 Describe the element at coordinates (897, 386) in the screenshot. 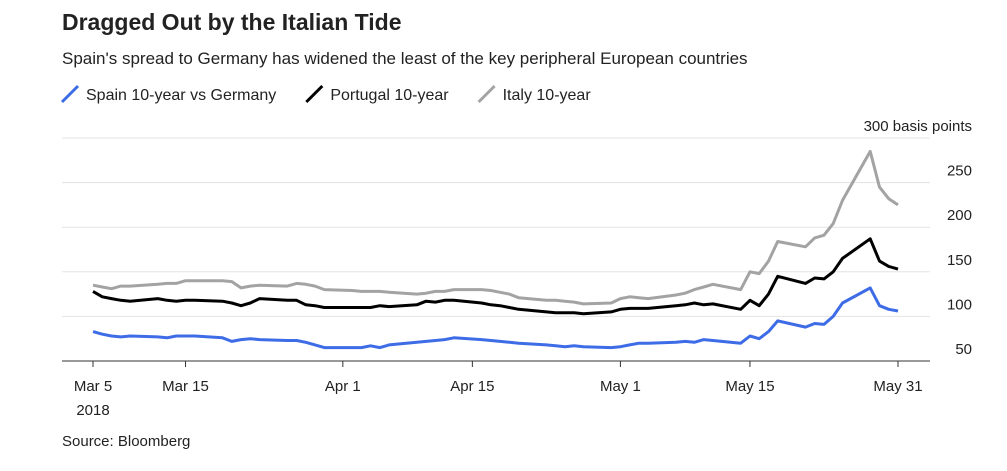

I see `x-tick-label: May 31` at that location.